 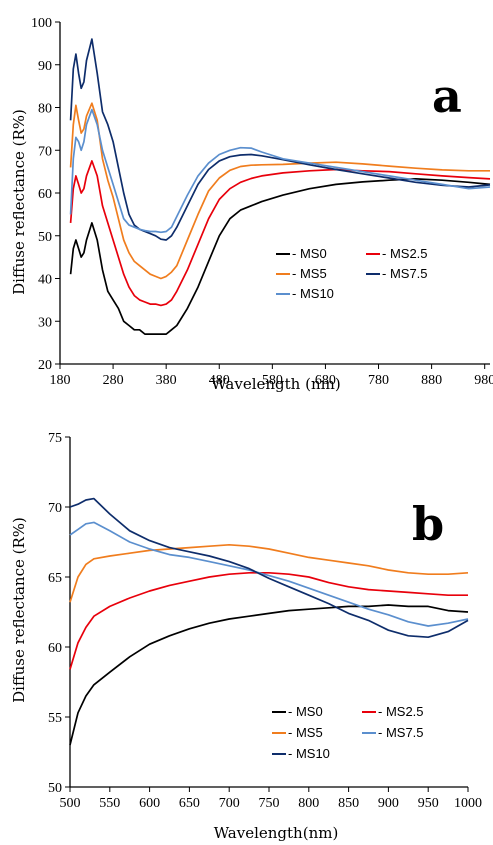 I want to click on panel-label-a: a, so click(x=447, y=96).